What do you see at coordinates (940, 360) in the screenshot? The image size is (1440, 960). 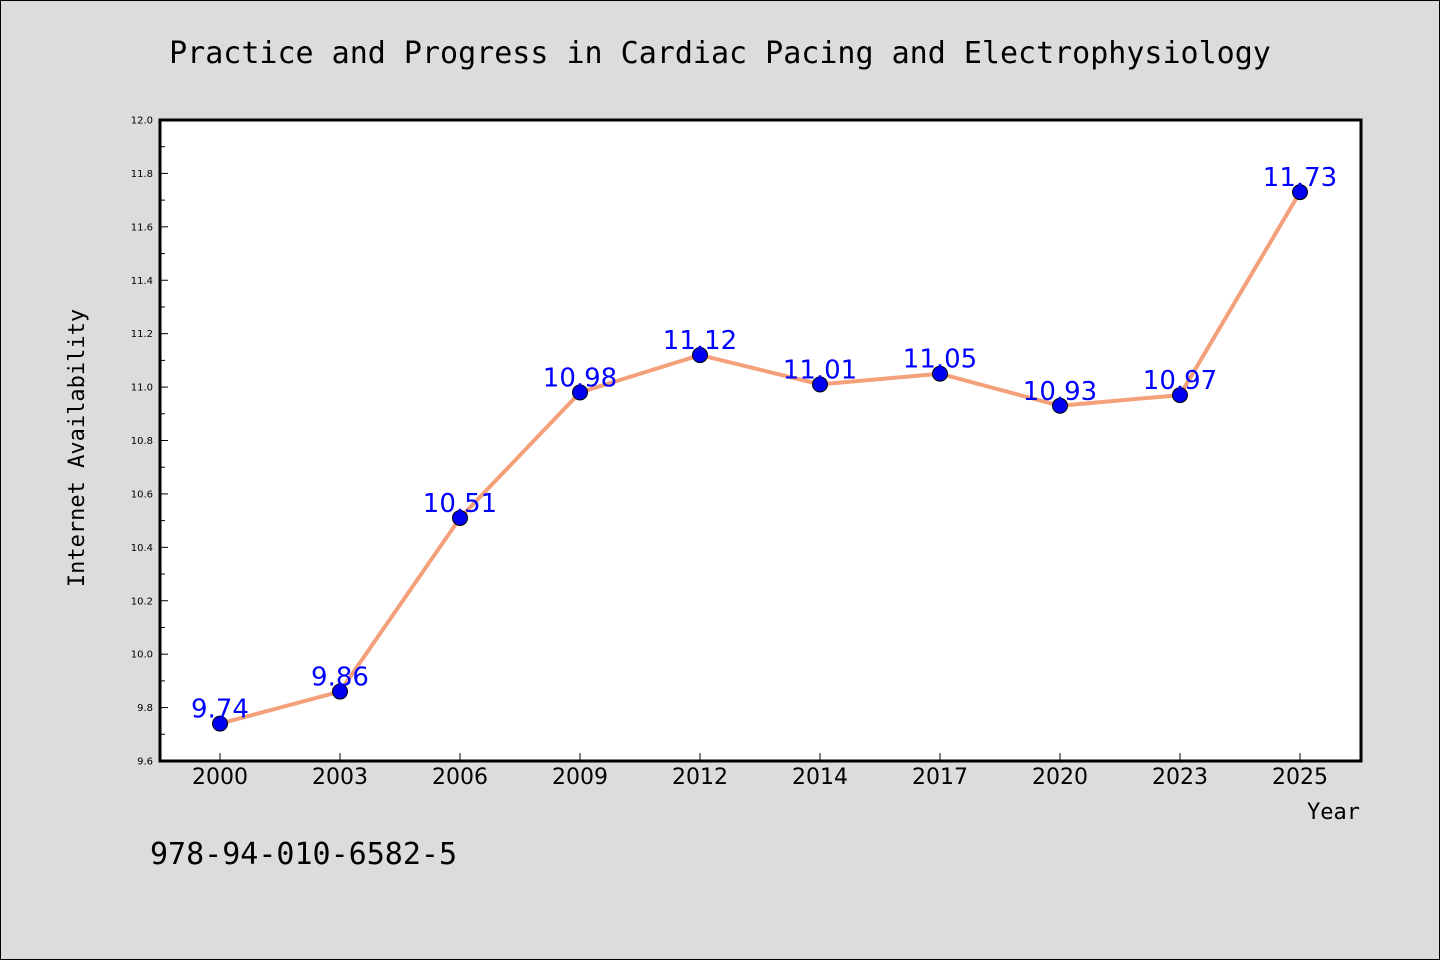 I see `data-label: 11.05` at bounding box center [940, 360].